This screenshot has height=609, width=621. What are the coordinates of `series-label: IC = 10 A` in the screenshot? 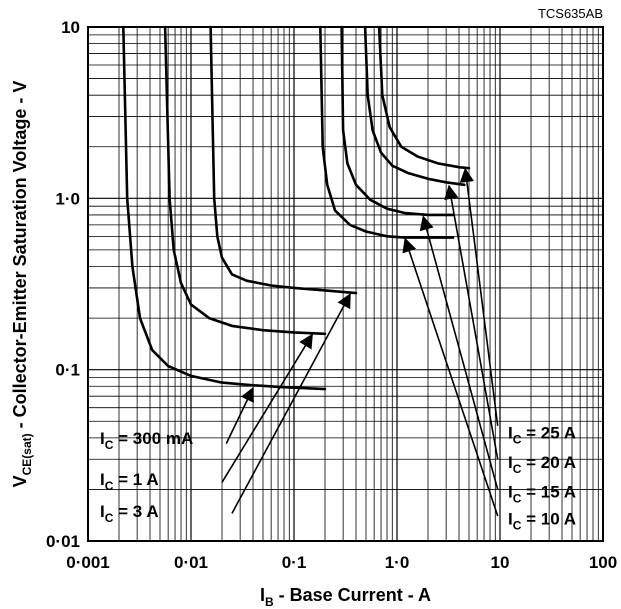 It's located at (542, 521).